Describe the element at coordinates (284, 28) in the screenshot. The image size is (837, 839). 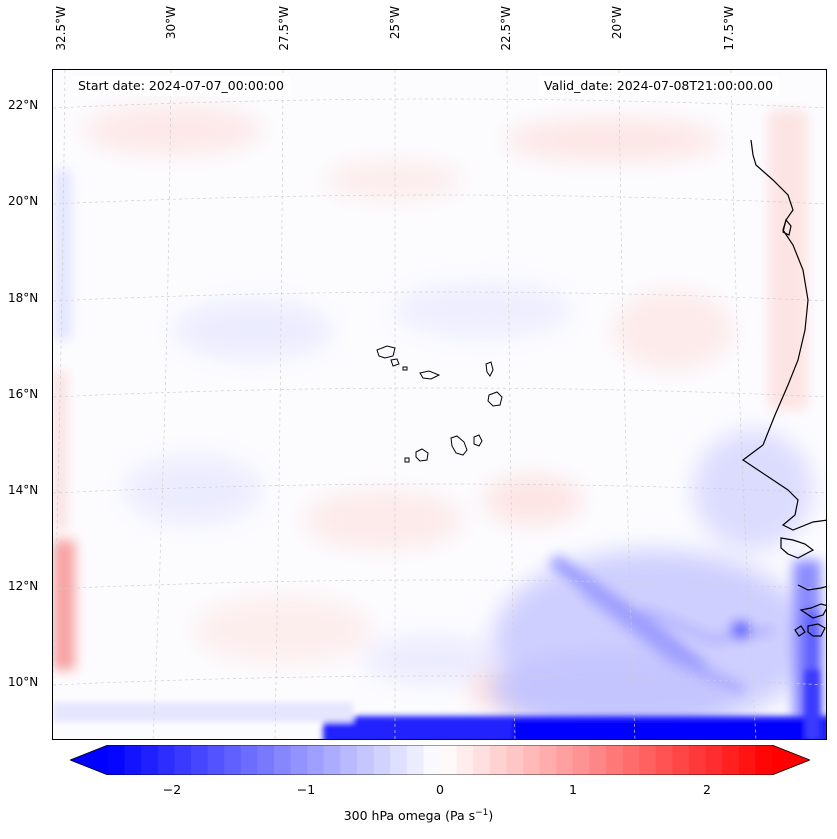
I see `lon-label-27-5w: 27.5°W` at that location.